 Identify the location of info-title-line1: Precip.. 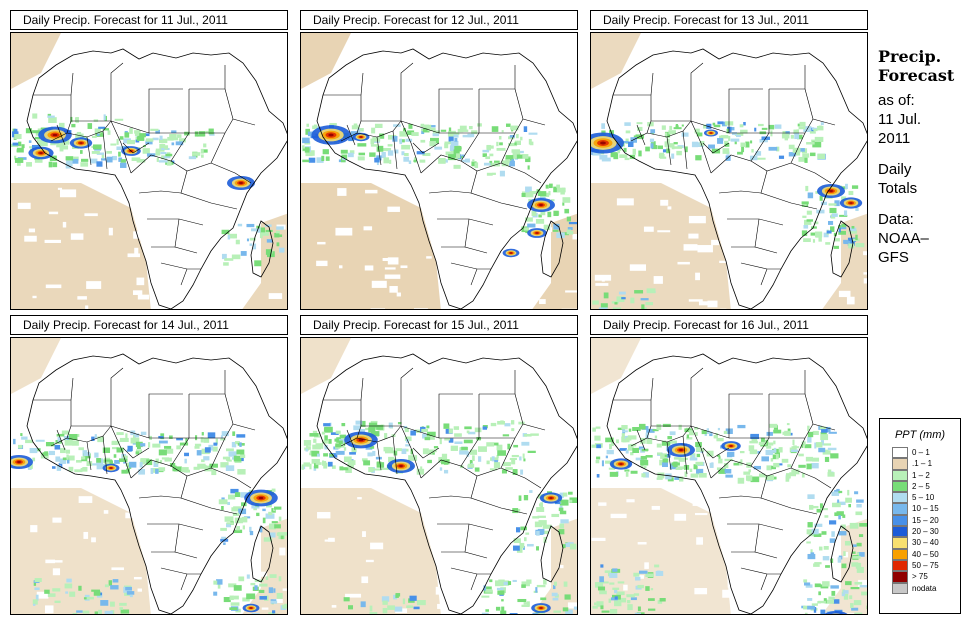
(910, 56).